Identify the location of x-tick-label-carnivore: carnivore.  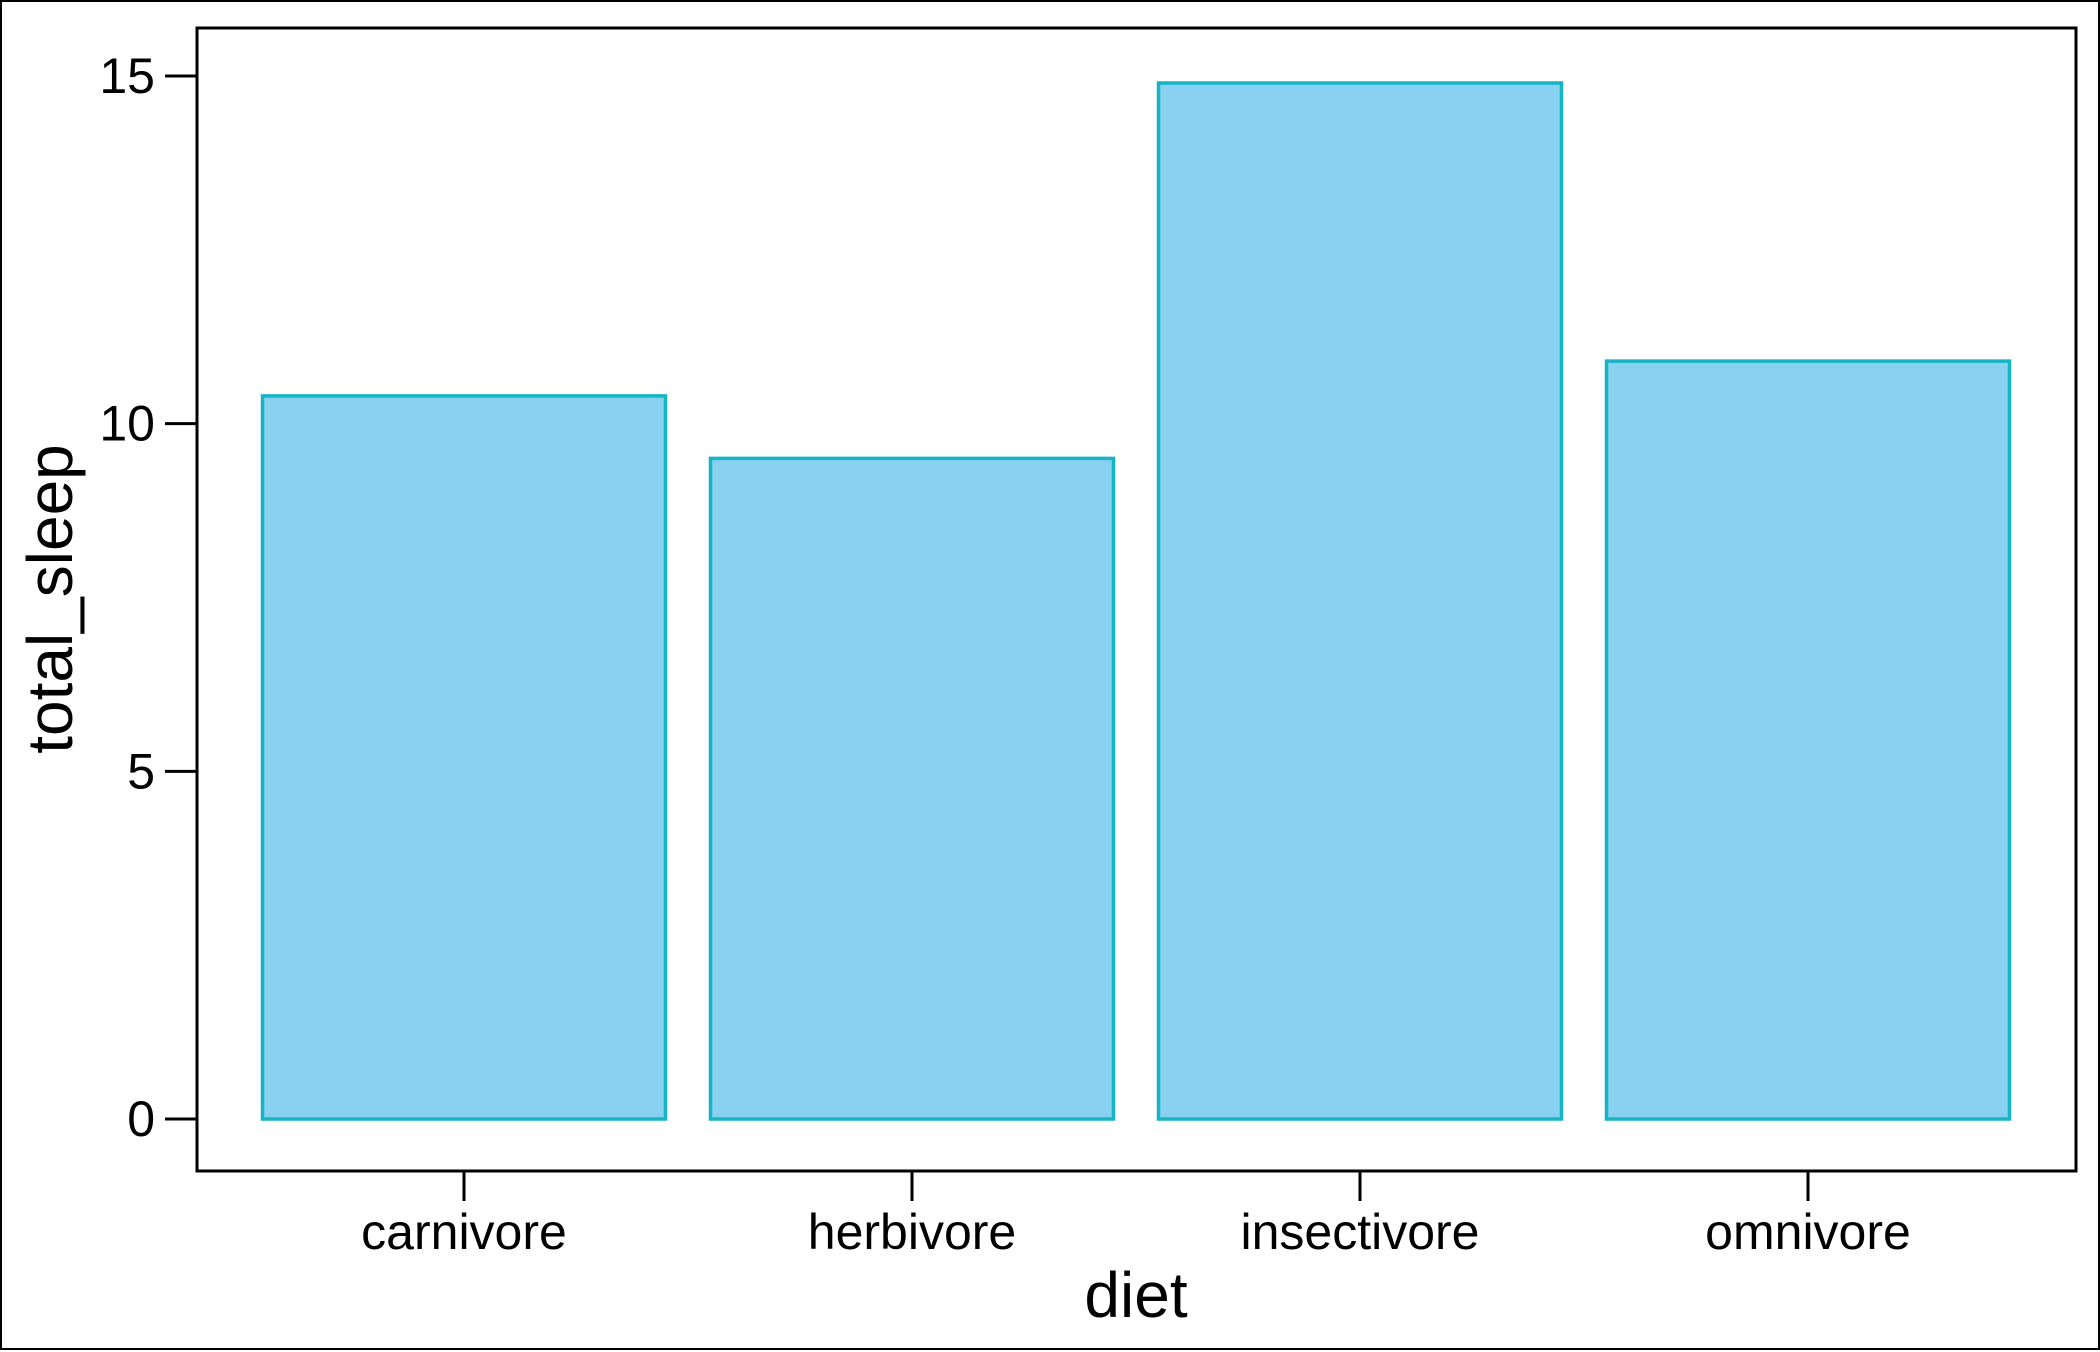
(464, 1232).